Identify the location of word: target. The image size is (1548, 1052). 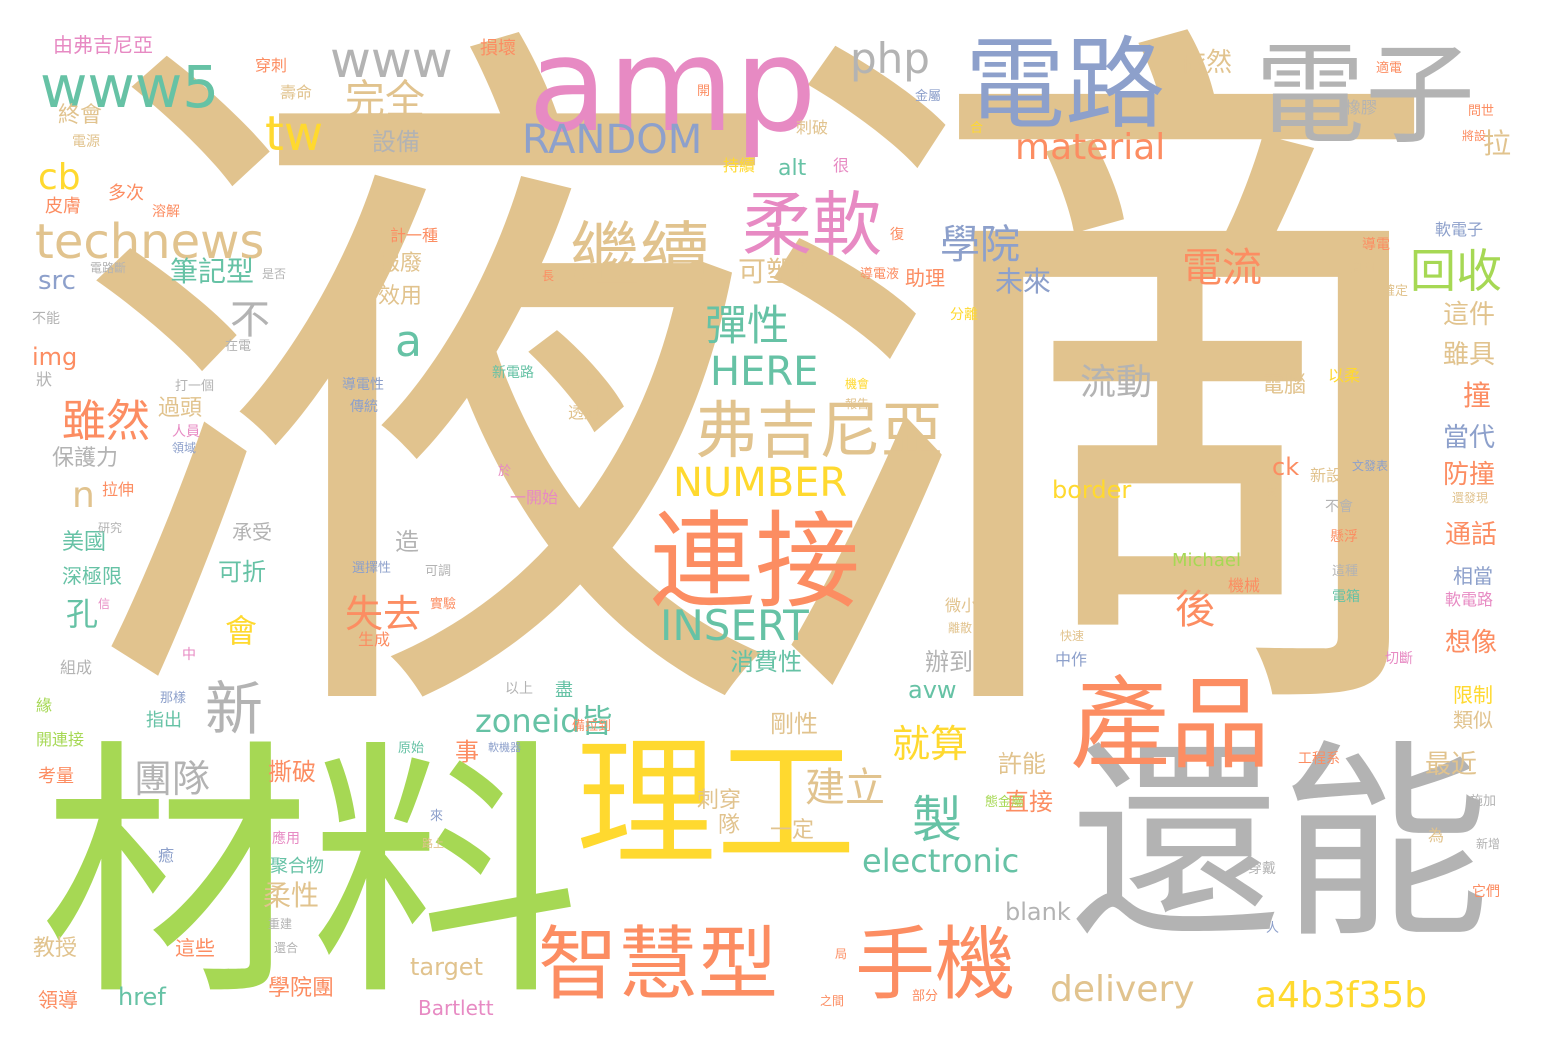
(446, 967).